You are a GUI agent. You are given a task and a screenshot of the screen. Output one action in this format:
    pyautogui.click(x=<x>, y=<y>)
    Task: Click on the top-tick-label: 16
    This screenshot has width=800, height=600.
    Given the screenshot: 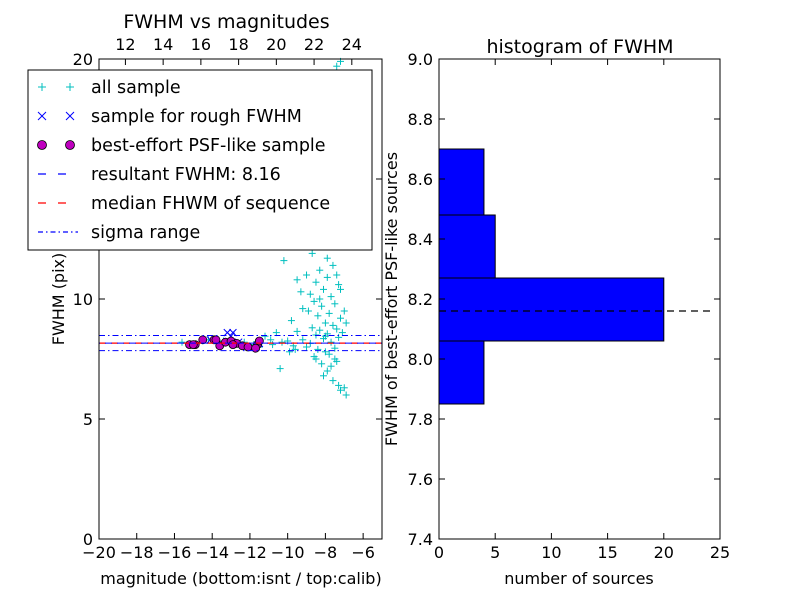 What is the action you would take?
    pyautogui.click(x=201, y=44)
    